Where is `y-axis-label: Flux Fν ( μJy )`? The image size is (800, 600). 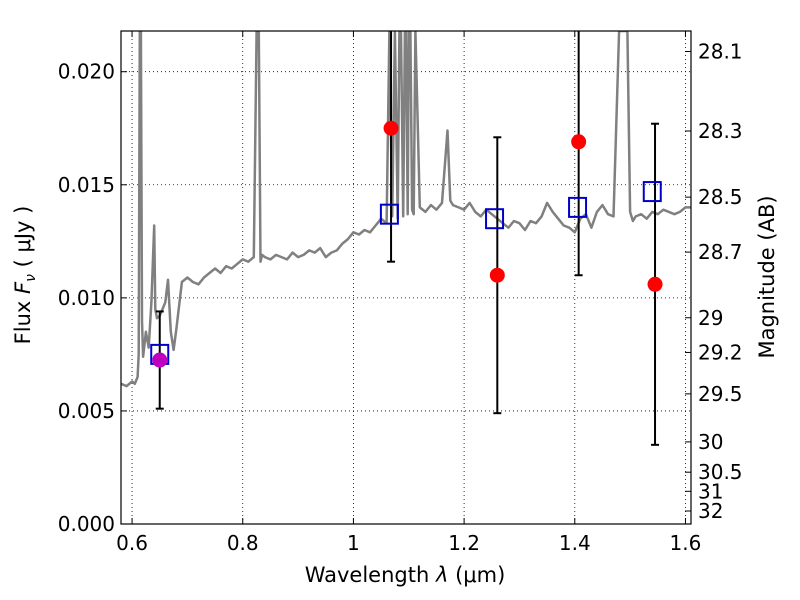
y-axis-label: Flux Fν ( μJy ) is located at coordinates (25, 275).